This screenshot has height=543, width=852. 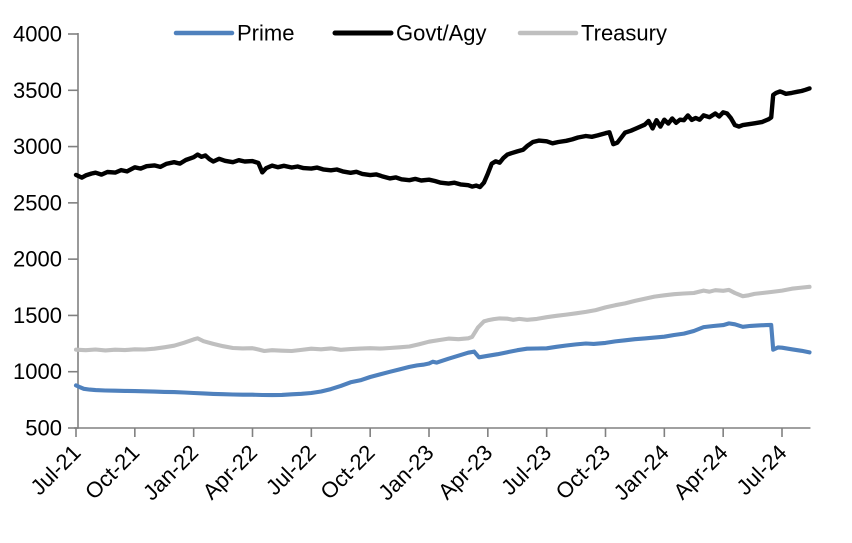 I want to click on y-tick-label: 3500, so click(x=37, y=90).